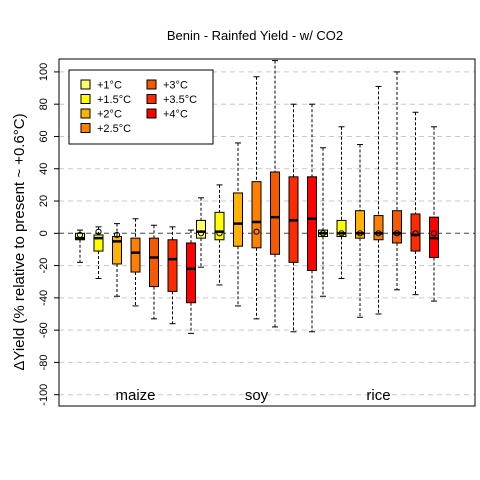 This screenshot has height=480, width=480. I want to click on y-axis-label: ΔYield (% relative to present ~ +0.6°C), so click(19, 241).